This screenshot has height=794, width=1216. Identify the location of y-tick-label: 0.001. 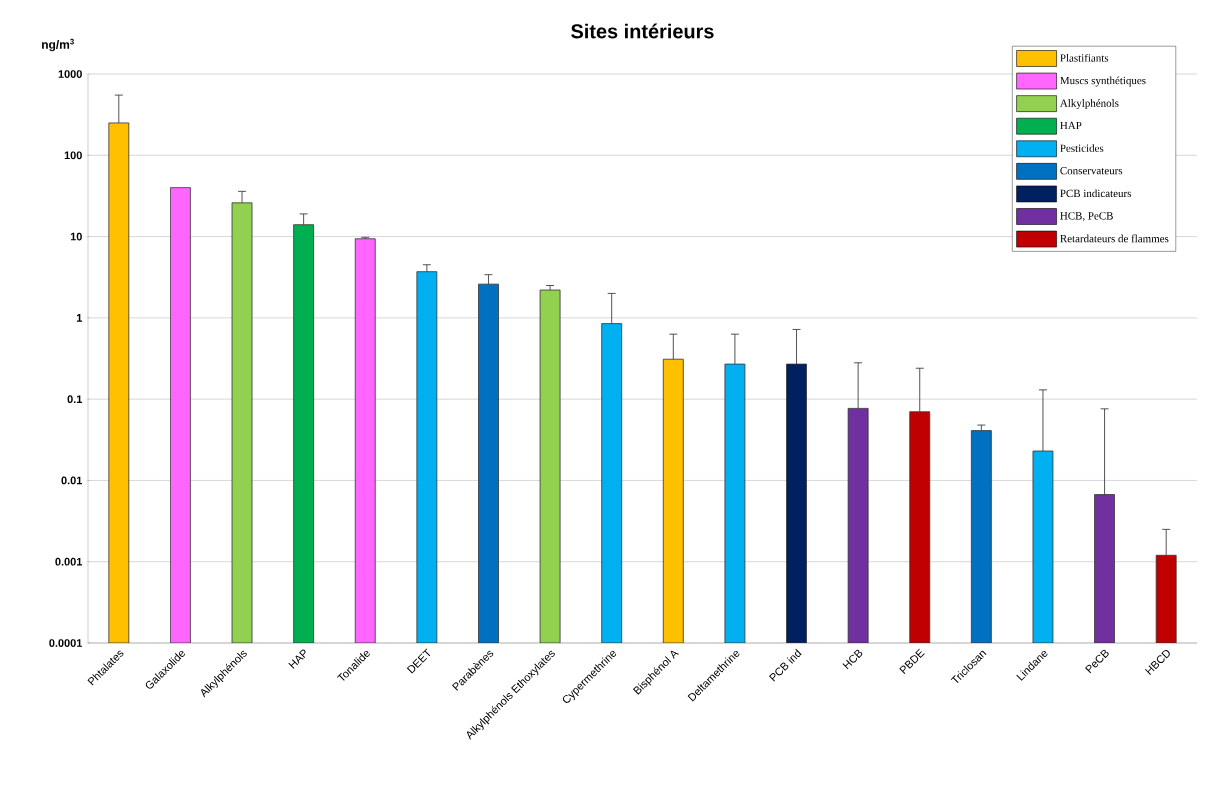
(69, 561).